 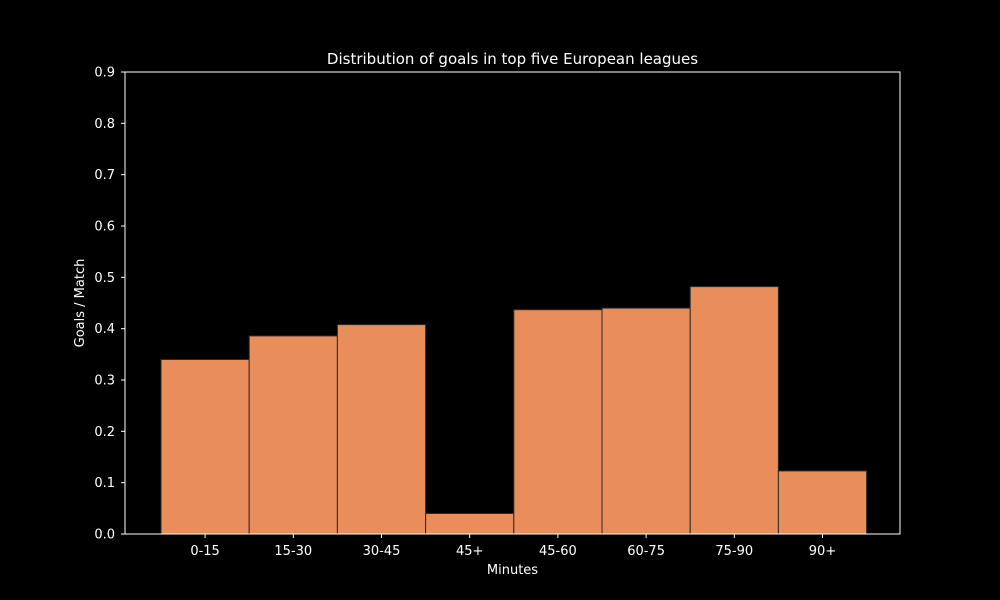 What do you see at coordinates (382, 551) in the screenshot?
I see `x-tick-label: 30-45` at bounding box center [382, 551].